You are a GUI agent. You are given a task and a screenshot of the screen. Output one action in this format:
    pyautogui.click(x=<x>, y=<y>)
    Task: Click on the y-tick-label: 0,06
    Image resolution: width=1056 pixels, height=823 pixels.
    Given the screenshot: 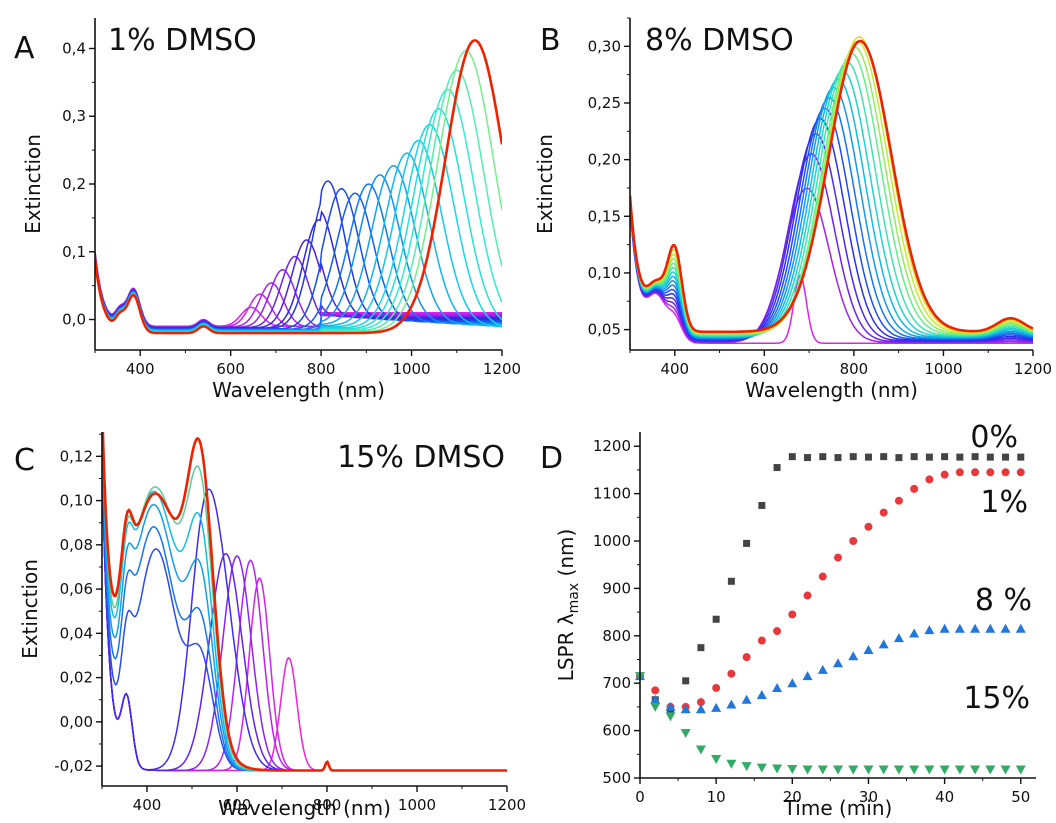 What is the action you would take?
    pyautogui.click(x=76, y=589)
    